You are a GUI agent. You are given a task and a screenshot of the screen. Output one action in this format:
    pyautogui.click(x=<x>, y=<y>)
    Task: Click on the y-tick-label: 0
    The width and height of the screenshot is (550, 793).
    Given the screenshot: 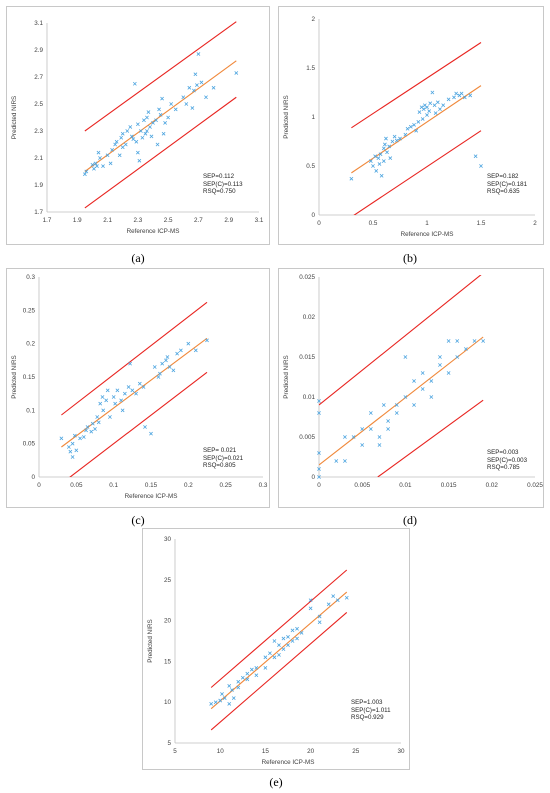 What is the action you would take?
    pyautogui.click(x=313, y=477)
    